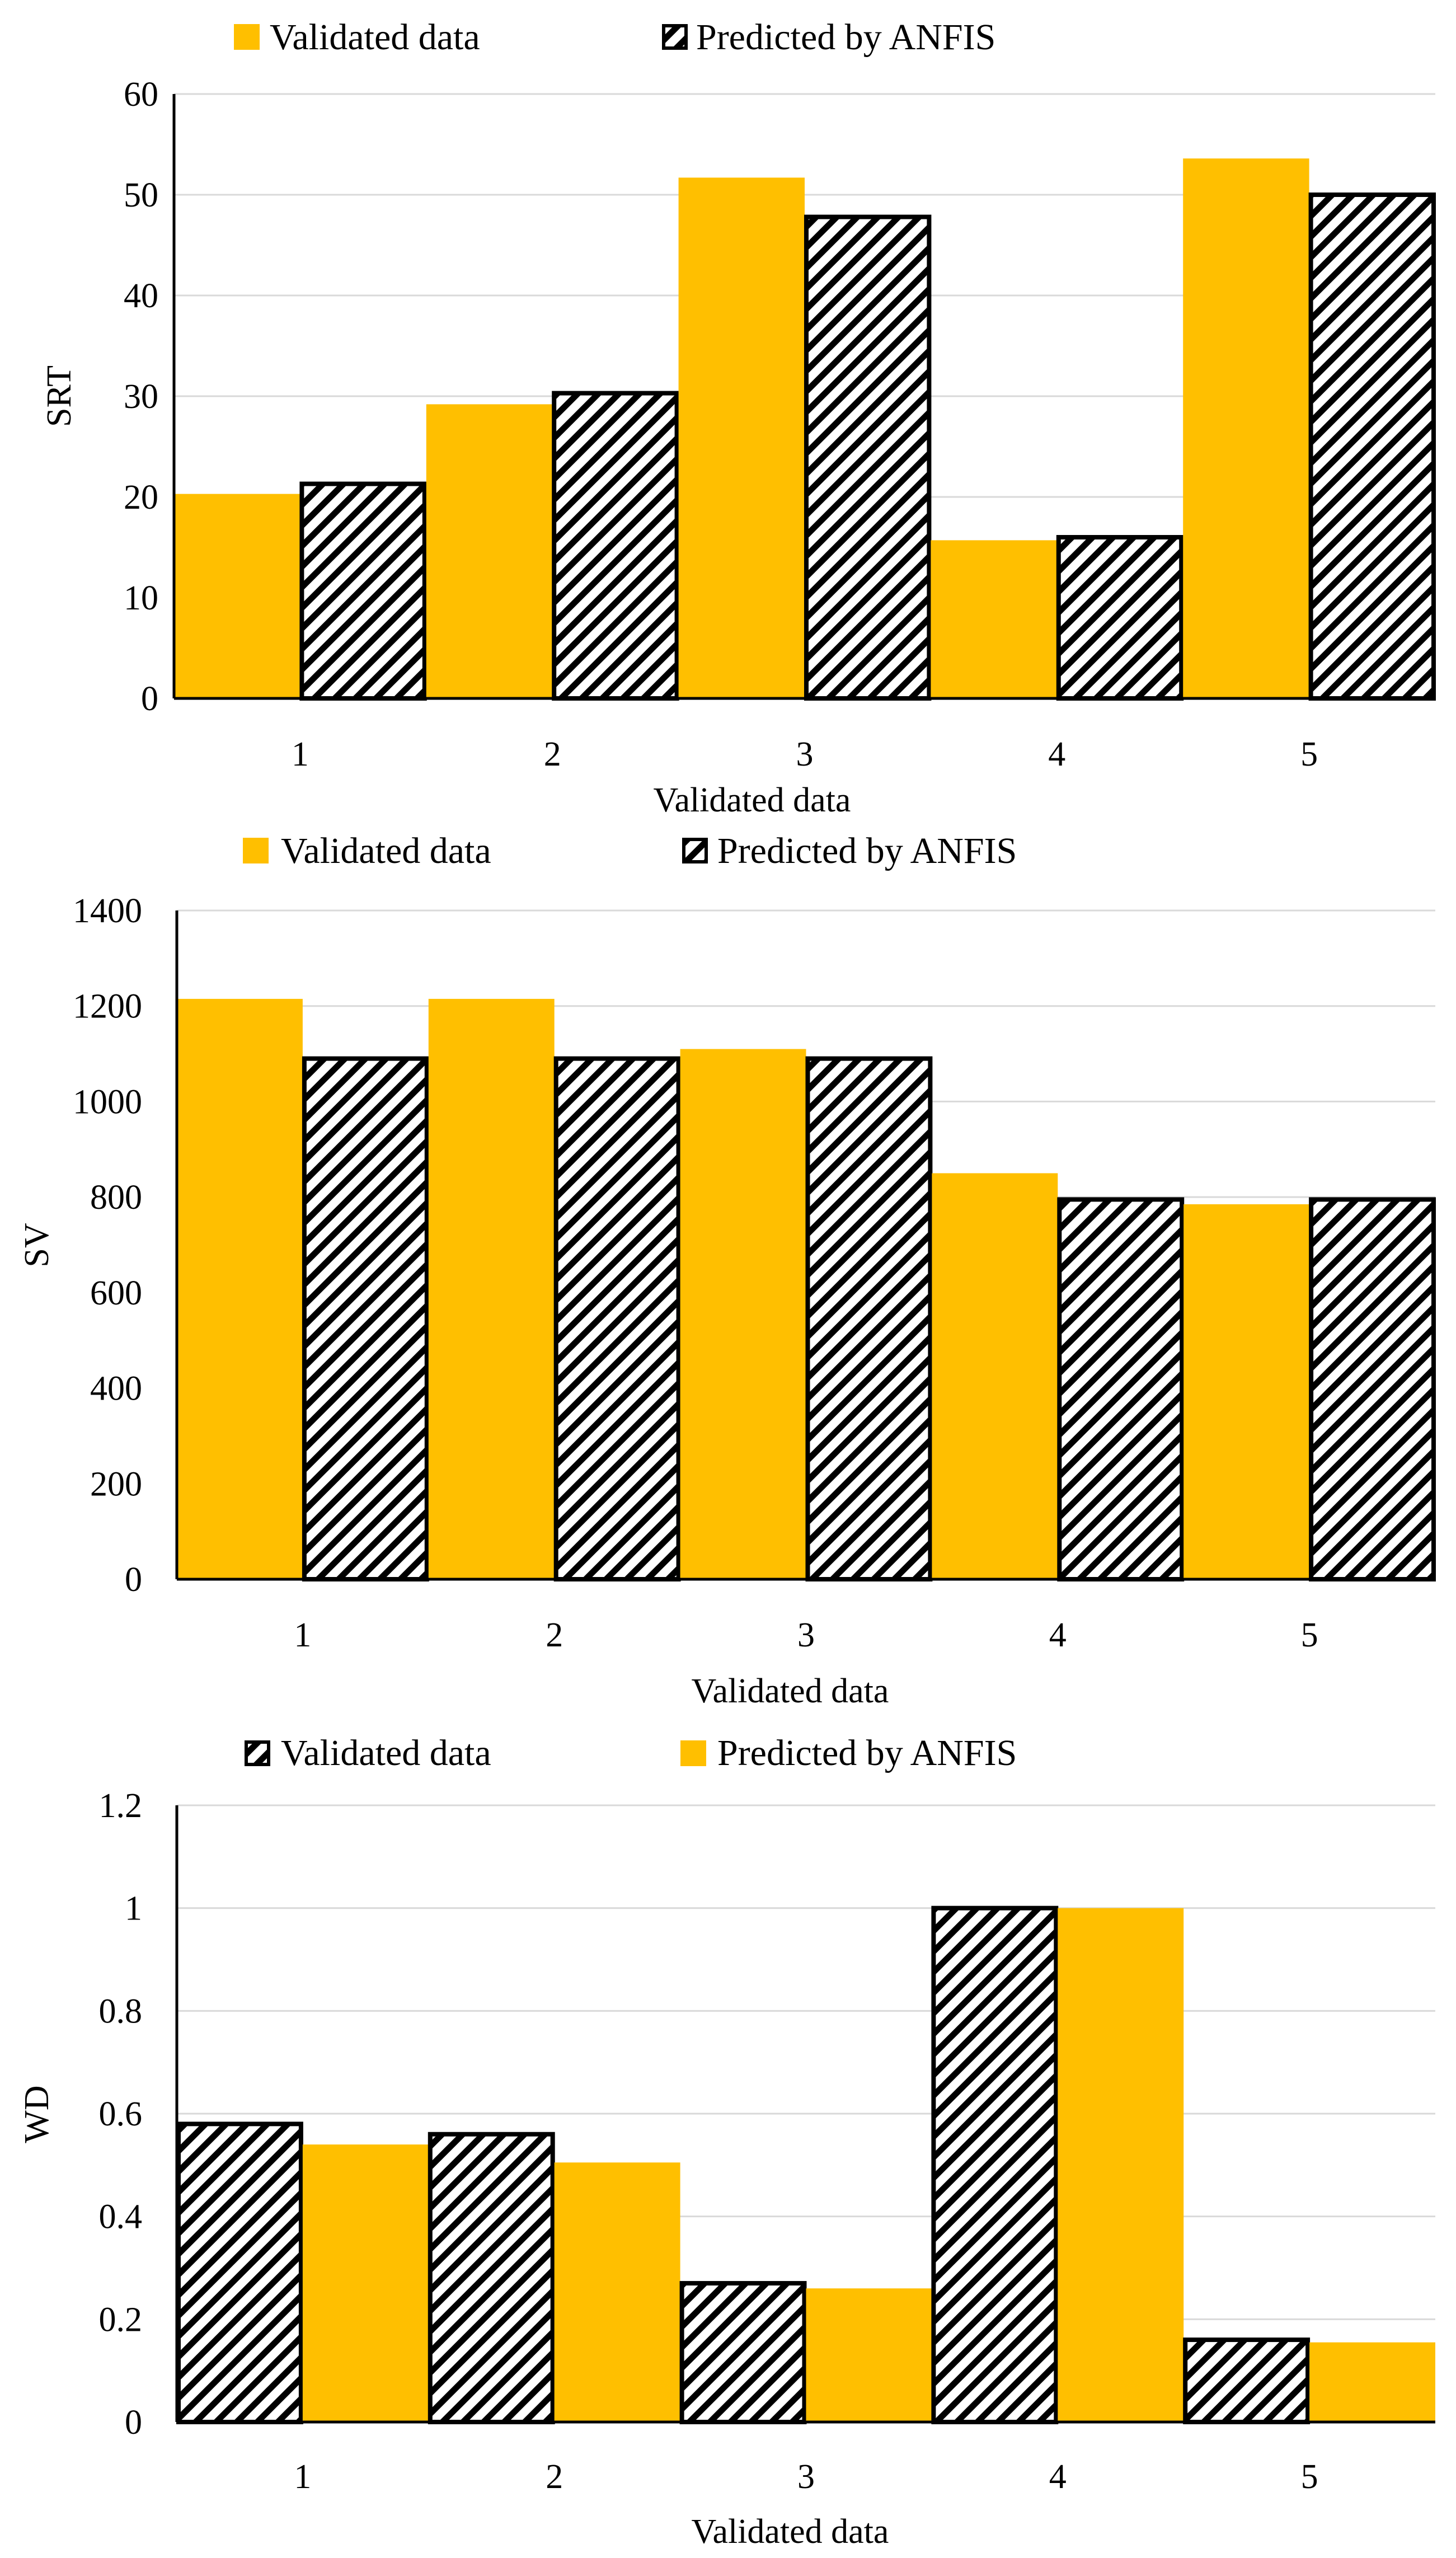 Image resolution: width=1456 pixels, height=2558 pixels. What do you see at coordinates (121, 2217) in the screenshot?
I see `y-tick-label: 0.4` at bounding box center [121, 2217].